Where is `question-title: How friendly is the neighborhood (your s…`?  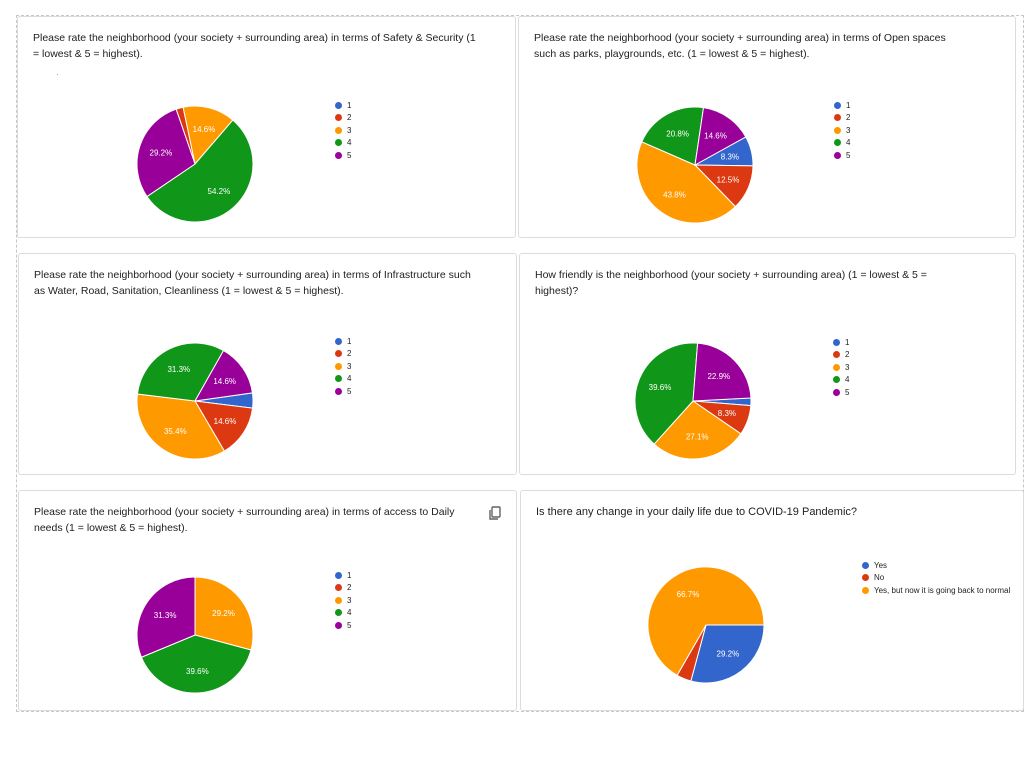
question-title: How friendly is the neighborhood (your s… is located at coordinates (731, 283).